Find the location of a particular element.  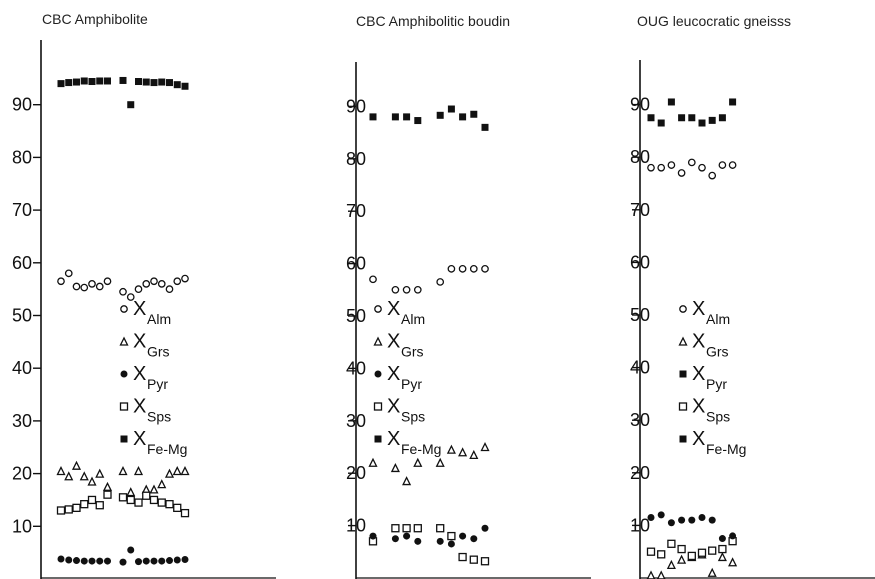

legend-subscript: Sps is located at coordinates (413, 417).